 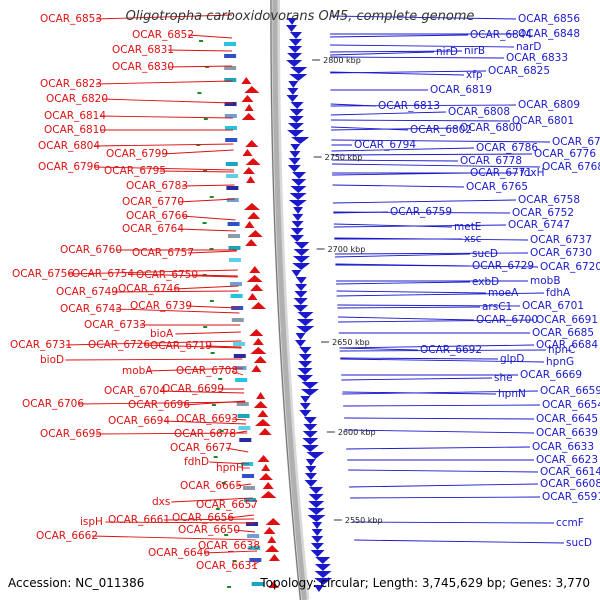 What do you see at coordinates (570, 267) in the screenshot?
I see `right-gene-label: OCAR_6720` at bounding box center [570, 267].